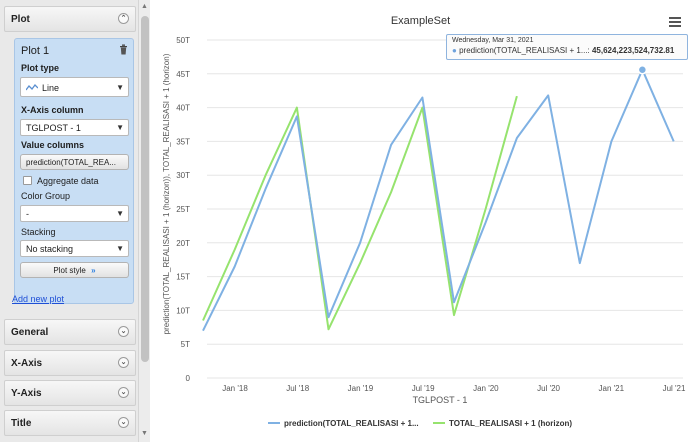 This screenshot has height=442, width=691. Describe the element at coordinates (642, 69) in the screenshot. I see `highlighted-point` at that location.